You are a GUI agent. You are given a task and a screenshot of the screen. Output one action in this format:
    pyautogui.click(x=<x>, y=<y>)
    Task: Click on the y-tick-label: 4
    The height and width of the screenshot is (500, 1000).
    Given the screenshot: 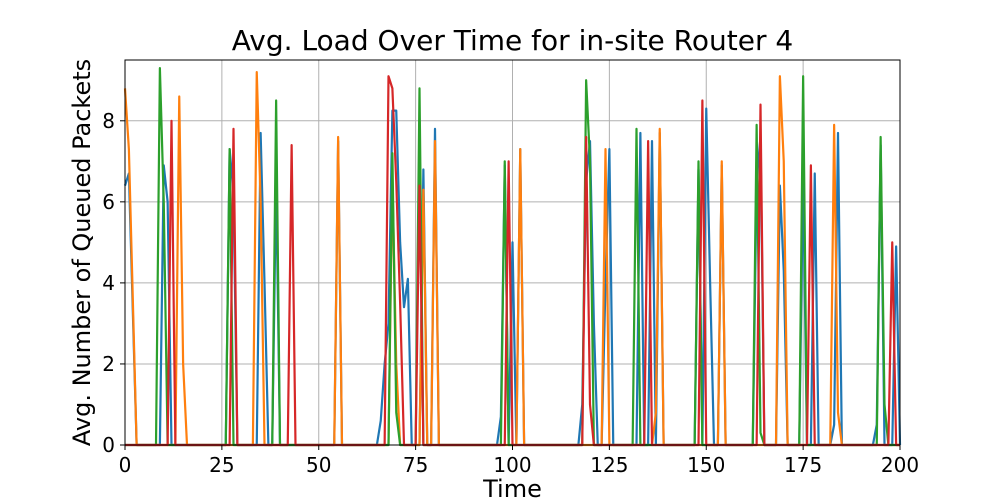 What is the action you would take?
    pyautogui.click(x=108, y=283)
    